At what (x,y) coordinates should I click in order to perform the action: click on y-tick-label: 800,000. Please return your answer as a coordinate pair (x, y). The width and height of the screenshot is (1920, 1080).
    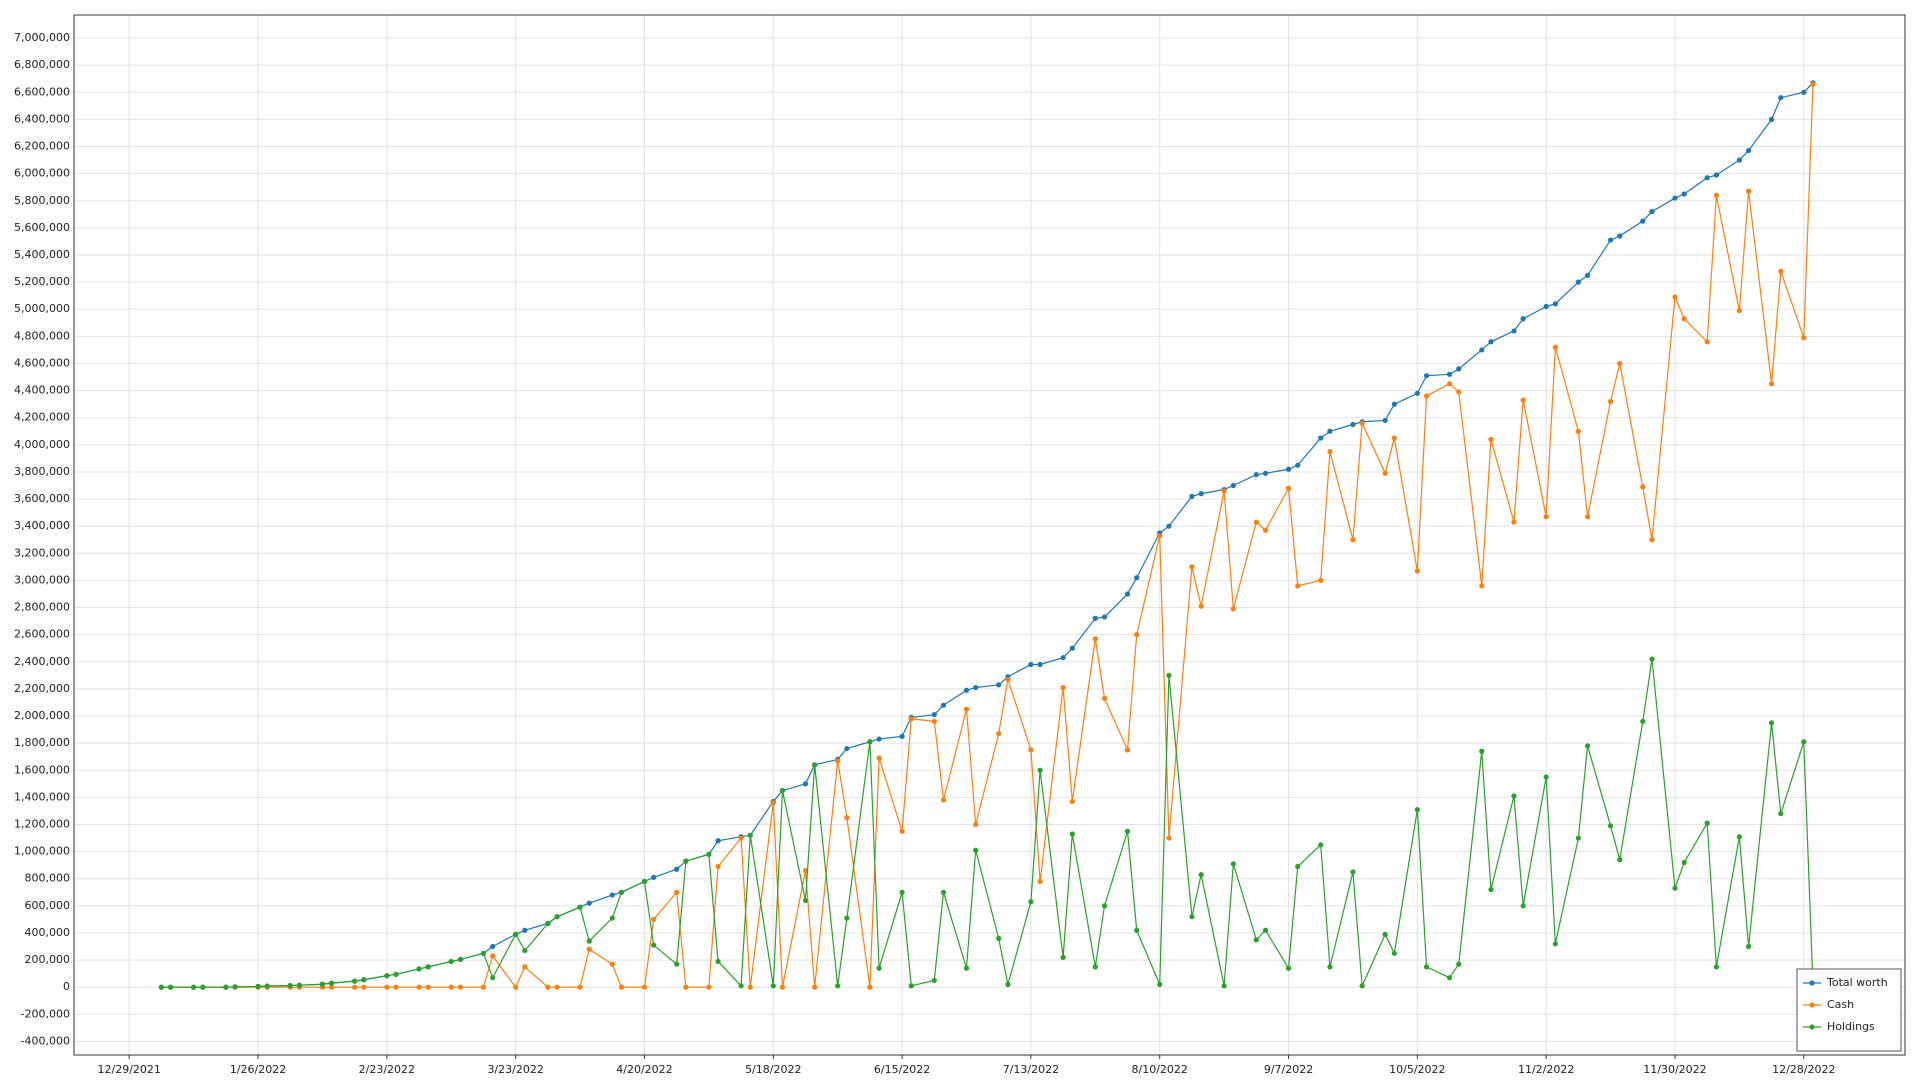
    Looking at the image, I should click on (48, 878).